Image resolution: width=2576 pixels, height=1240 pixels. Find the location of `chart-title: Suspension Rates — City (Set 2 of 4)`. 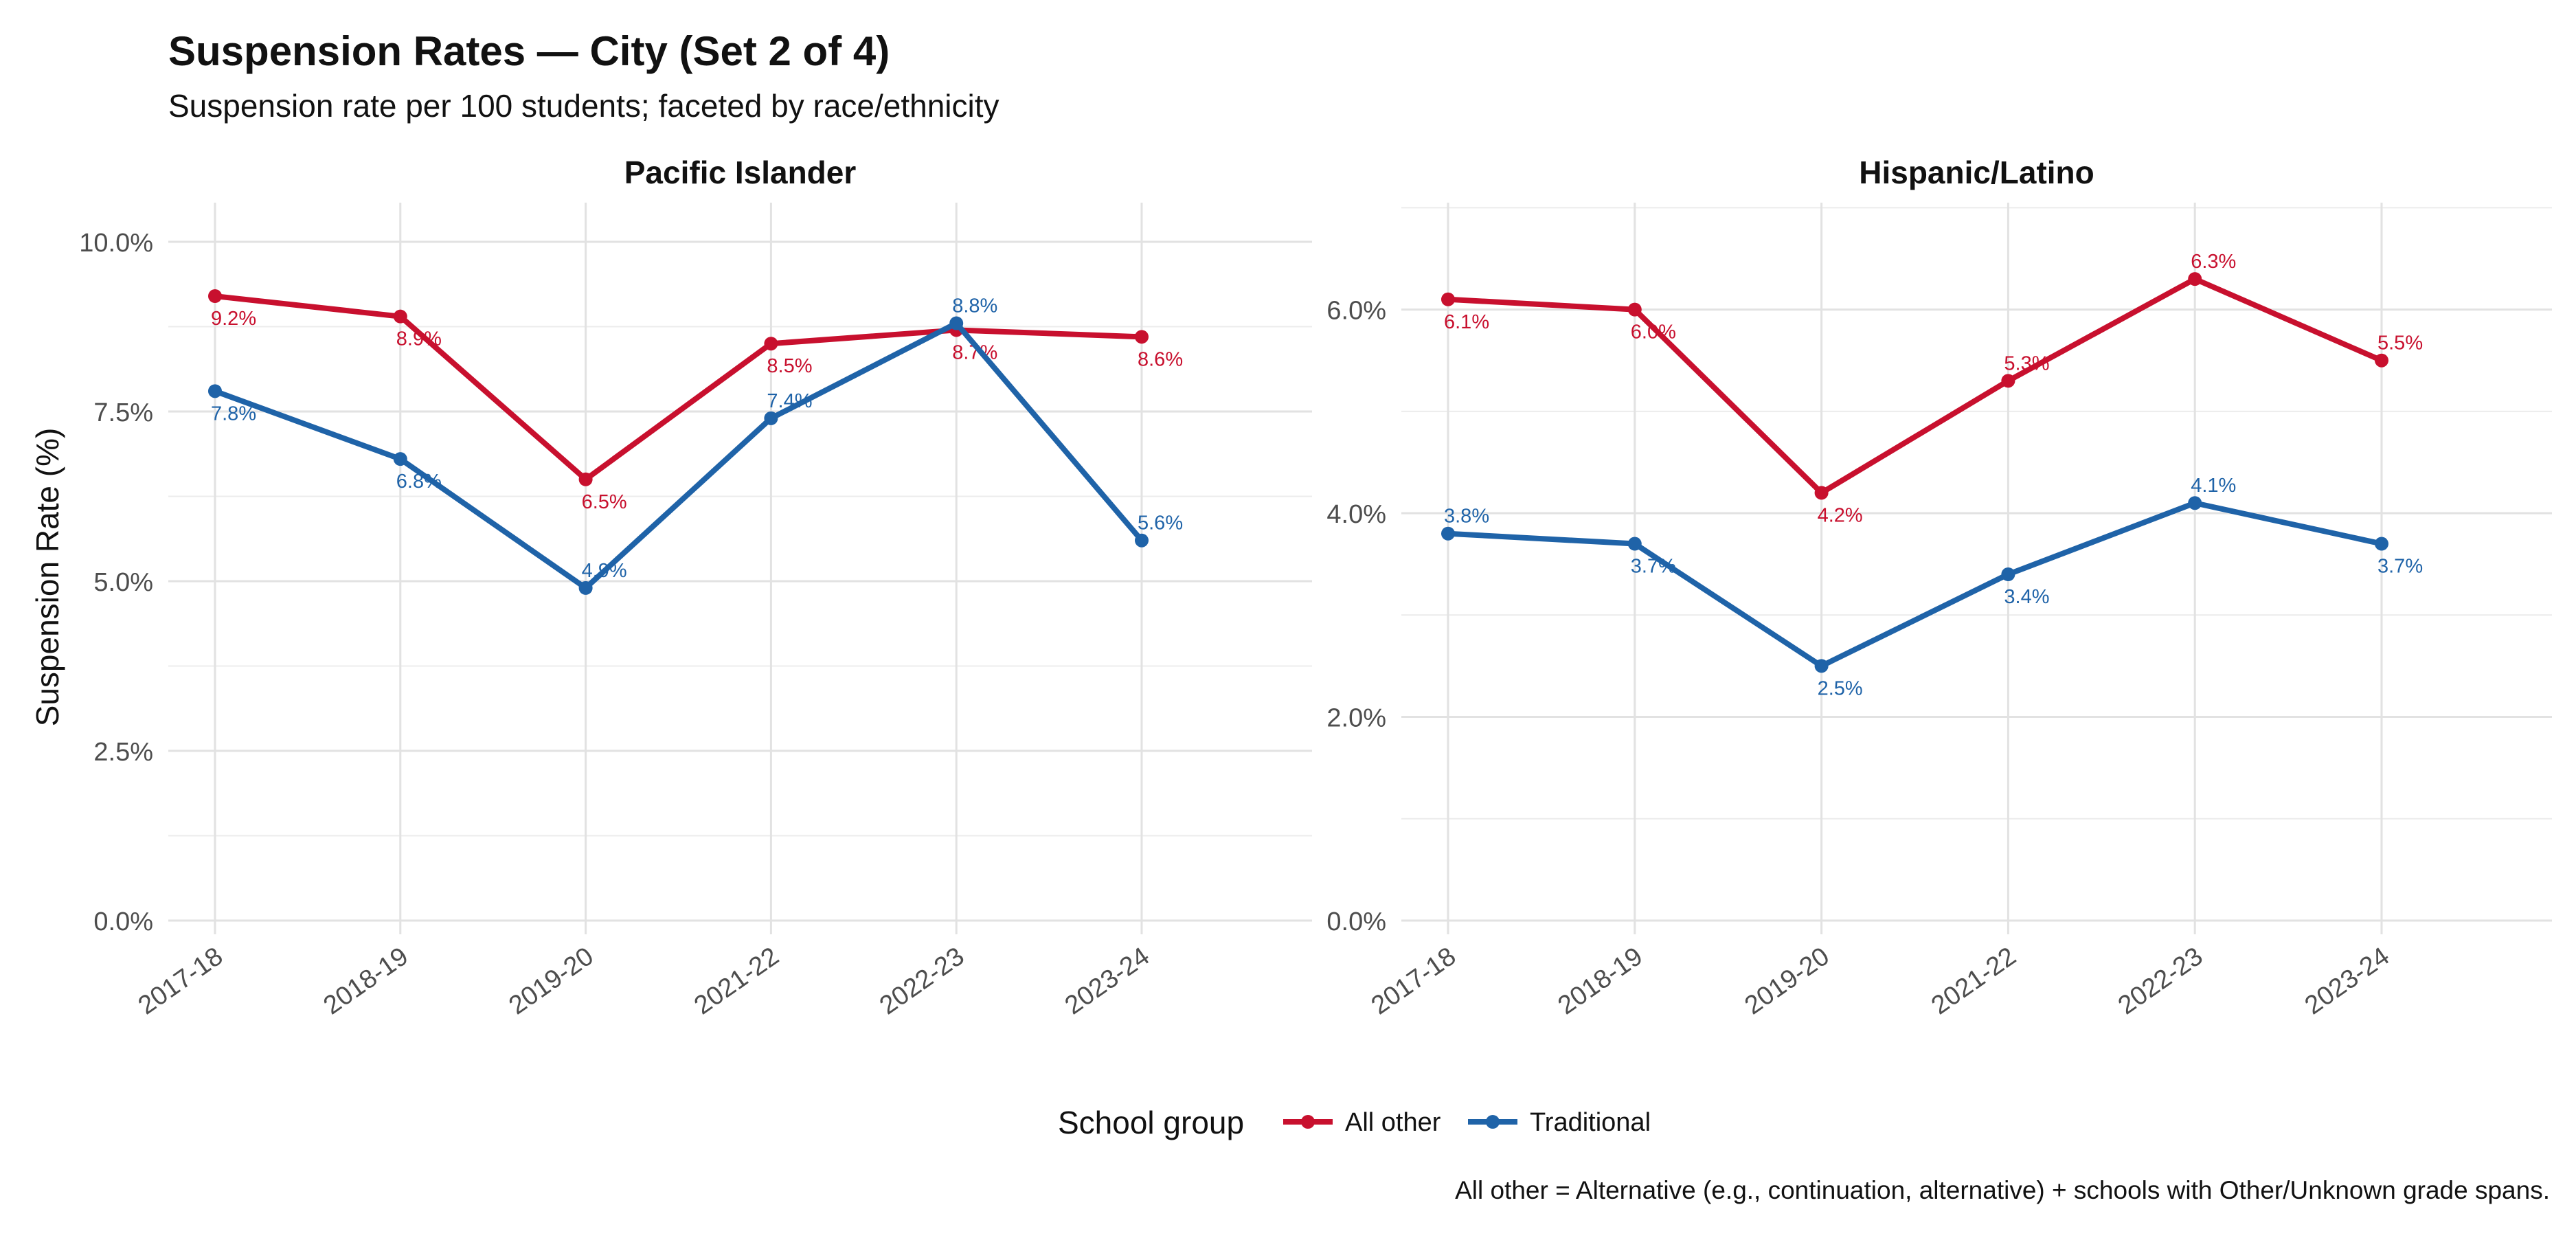

chart-title: Suspension Rates — City (Set 2 of 4) is located at coordinates (529, 51).